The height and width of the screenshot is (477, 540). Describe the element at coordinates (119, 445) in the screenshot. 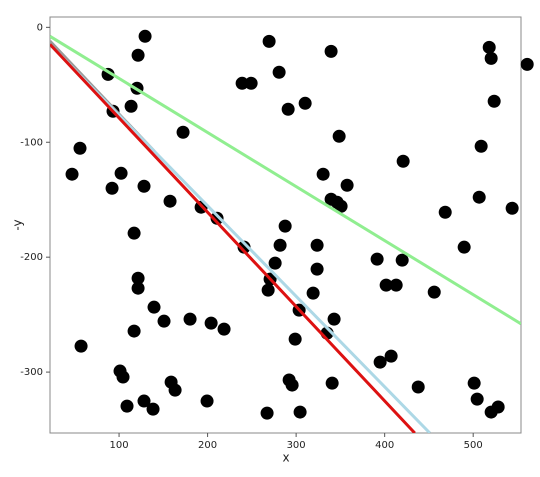

I see `x-tick-label: 100` at that location.